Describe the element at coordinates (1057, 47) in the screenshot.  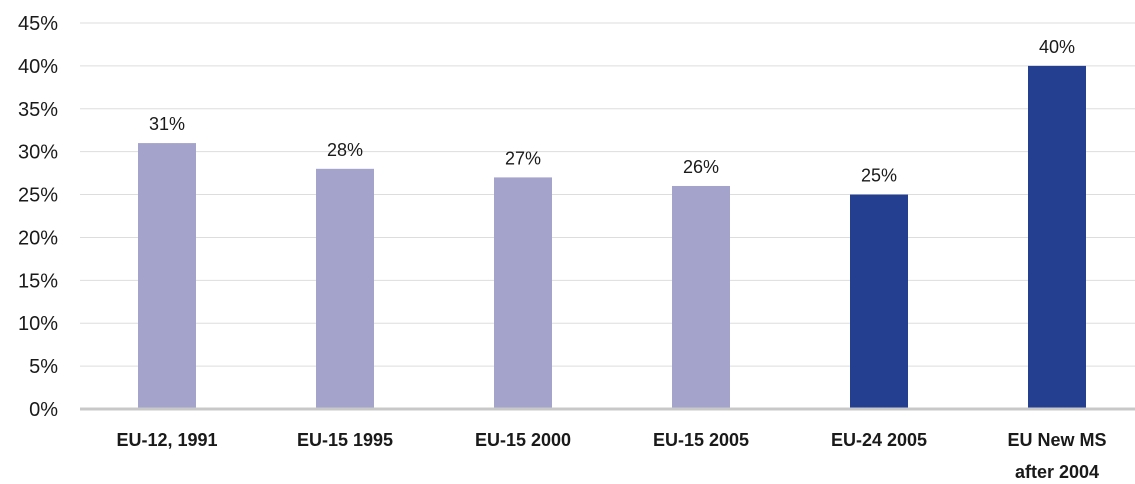
I see `data-label: 40%` at that location.